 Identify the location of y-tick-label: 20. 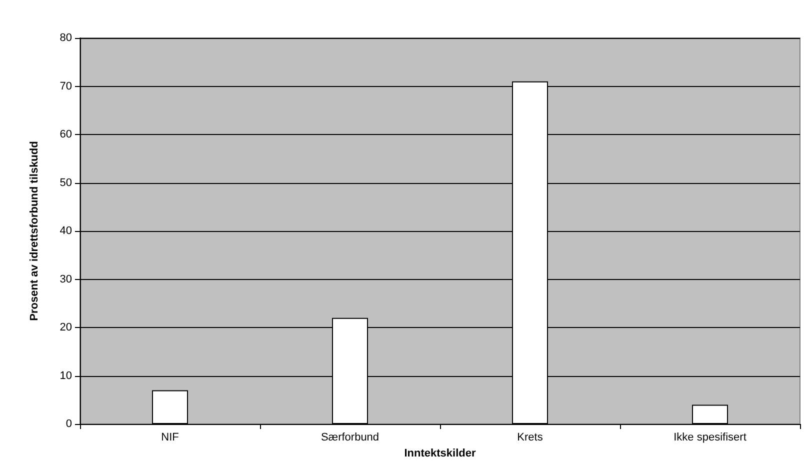
(66, 328).